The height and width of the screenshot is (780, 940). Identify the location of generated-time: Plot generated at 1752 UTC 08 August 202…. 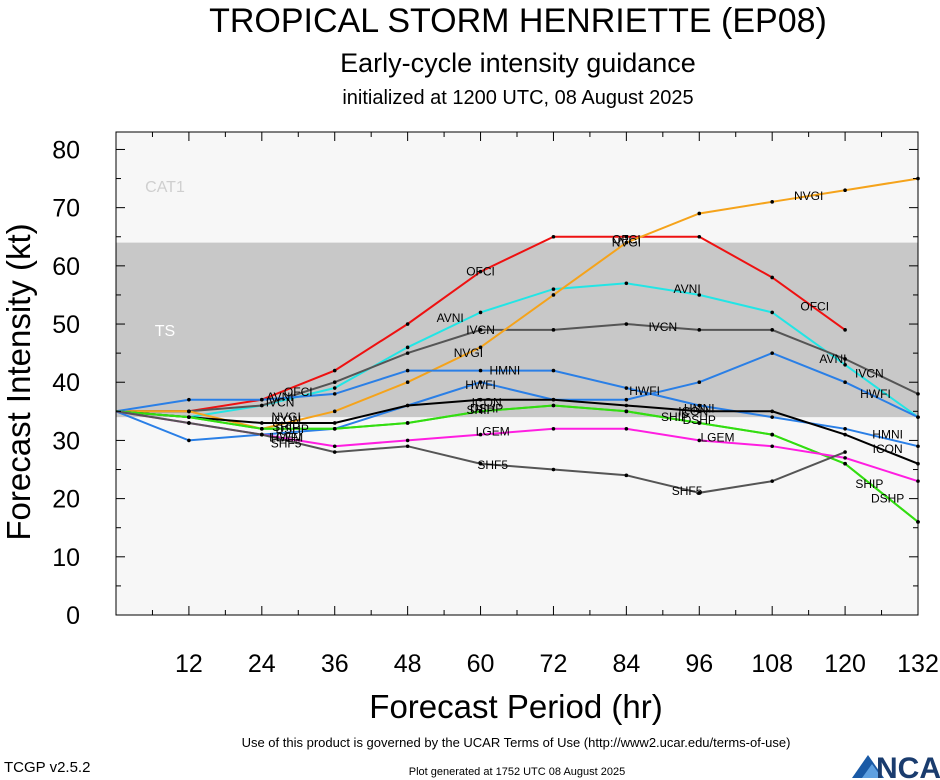
(517, 772).